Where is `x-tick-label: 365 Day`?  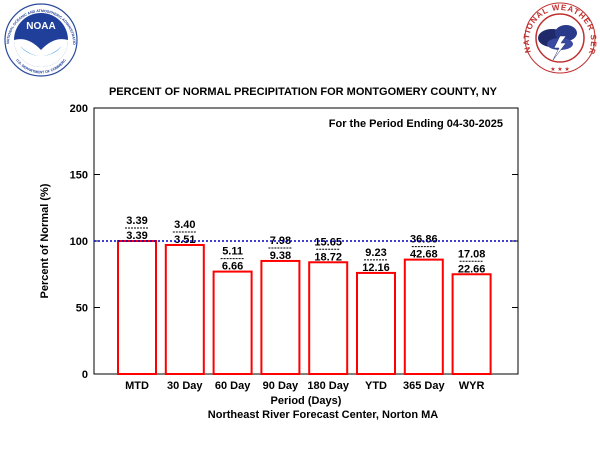 x-tick-label: 365 Day is located at coordinates (424, 386).